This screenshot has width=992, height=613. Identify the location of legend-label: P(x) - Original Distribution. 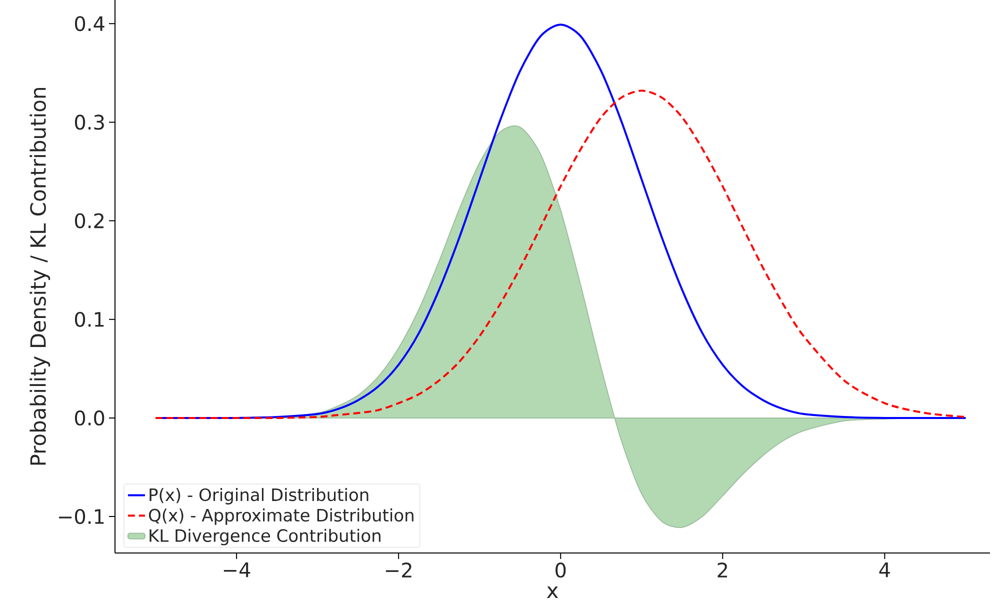
(259, 496).